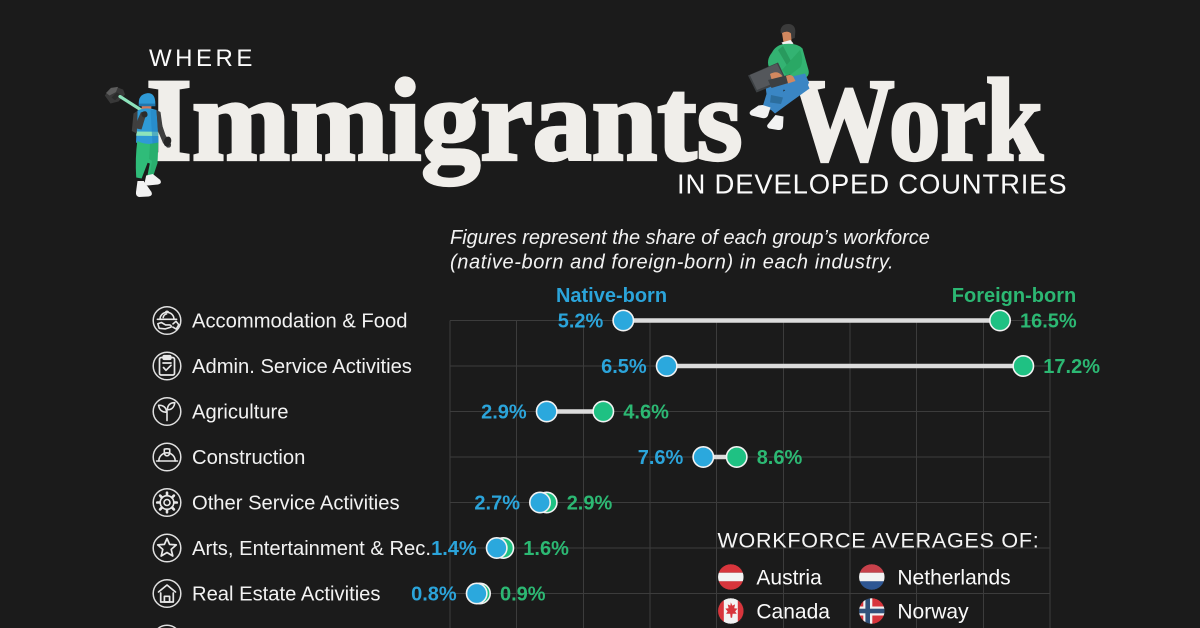 The height and width of the screenshot is (628, 1200). Describe the element at coordinates (879, 541) in the screenshot. I see `svg-text: WORKFORCE AVERAGES OF:` at that location.